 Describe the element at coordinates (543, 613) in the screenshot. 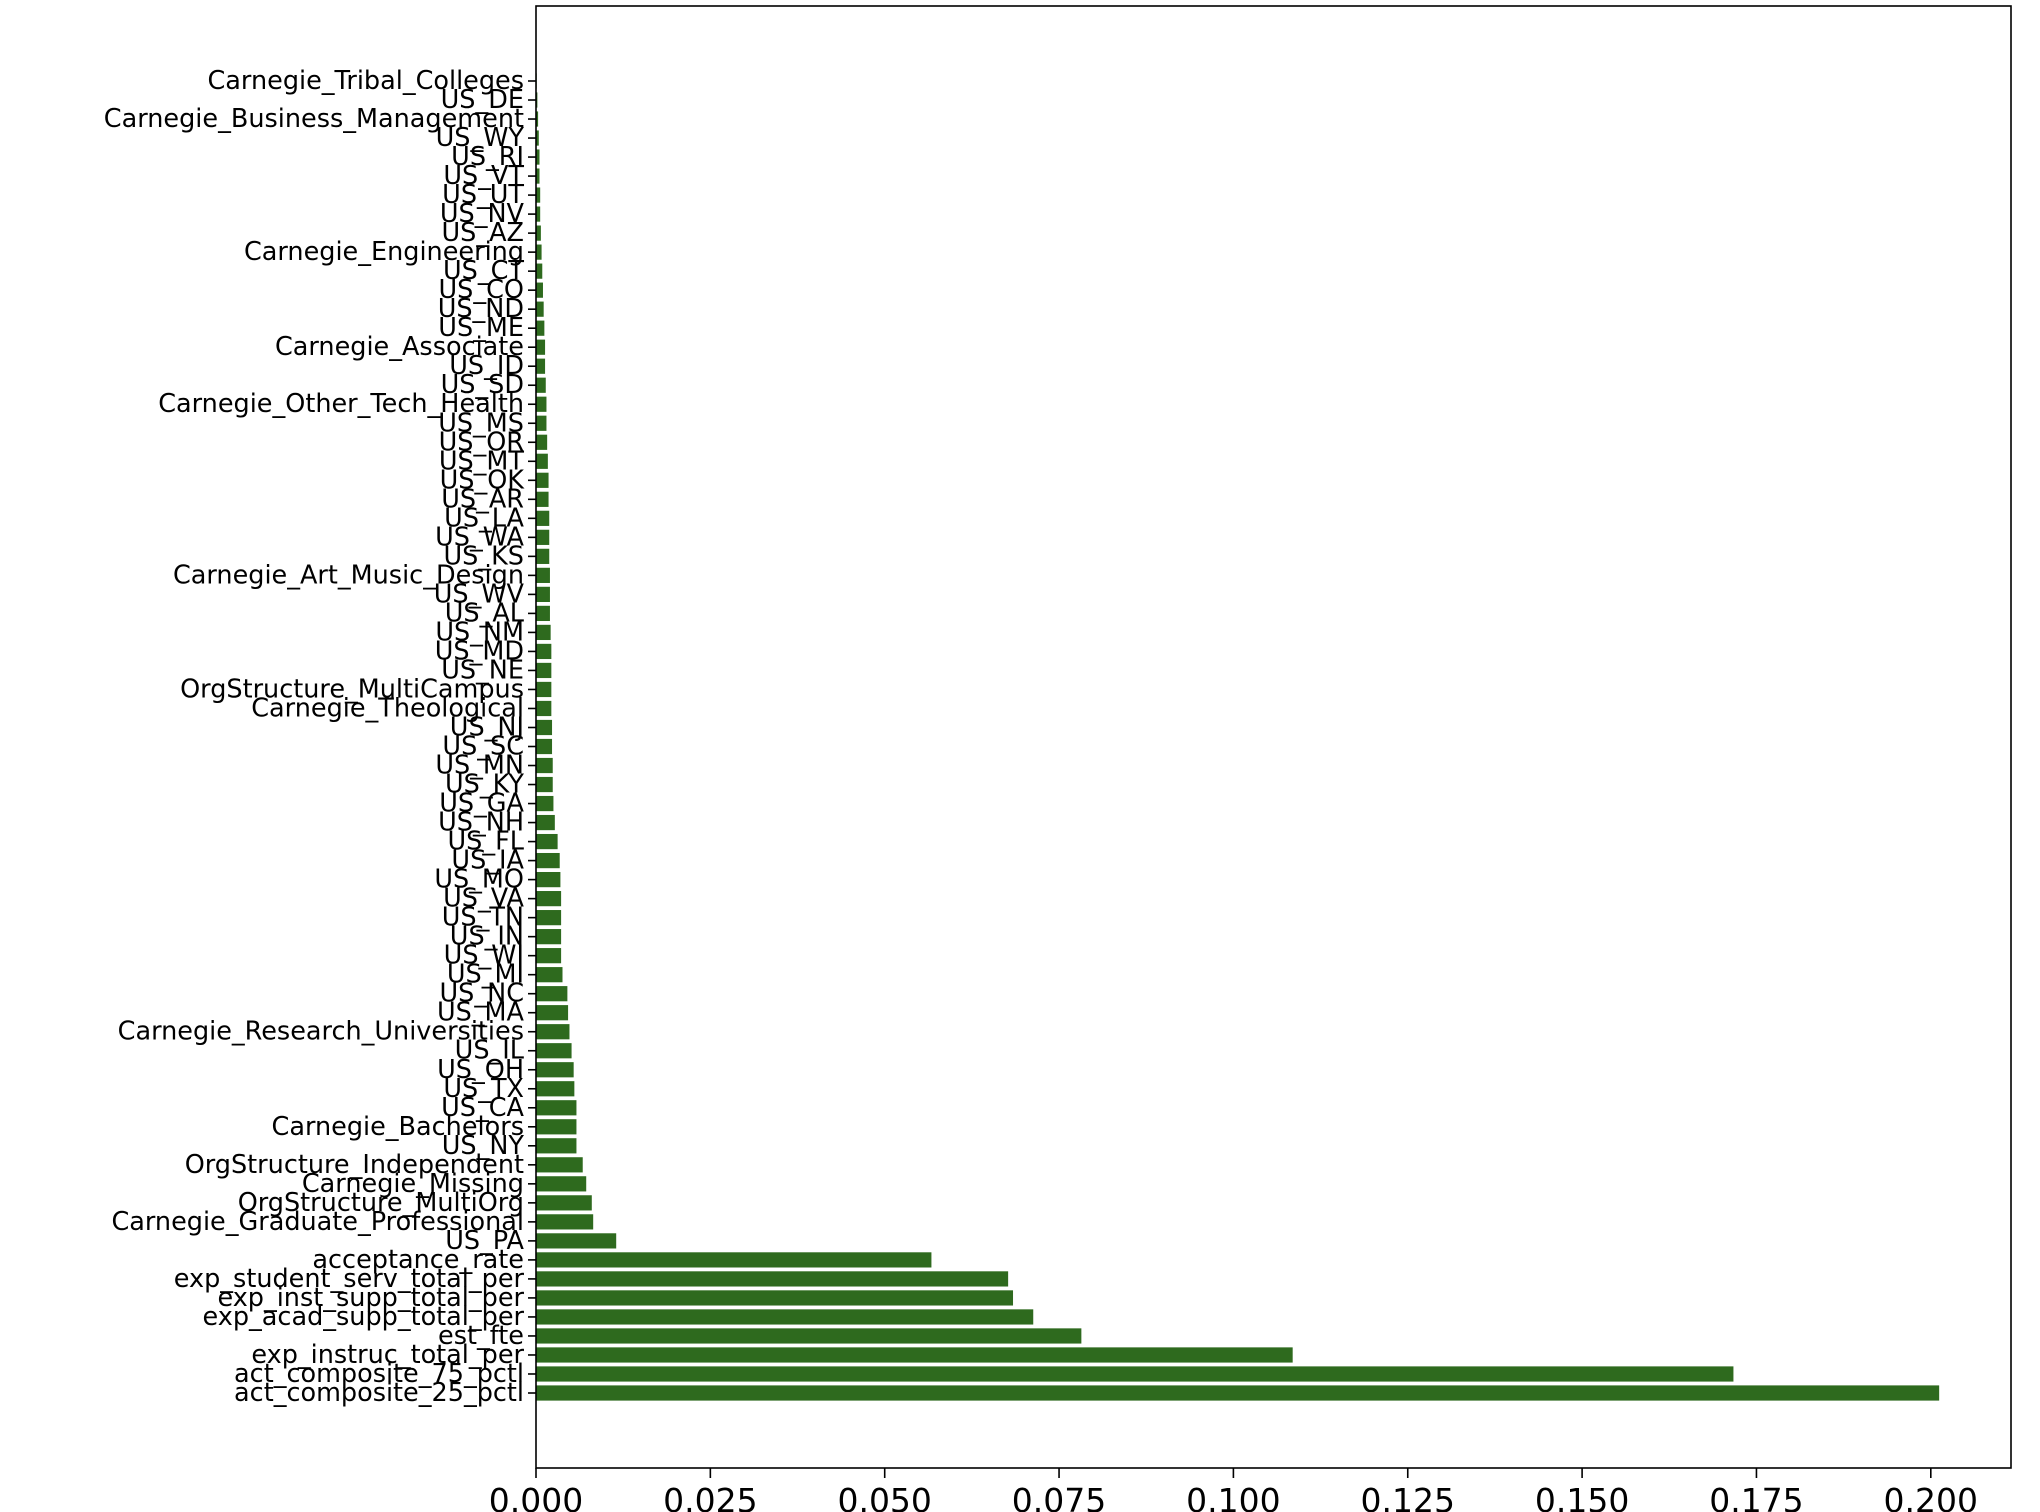

I see `bar-US_AL` at that location.